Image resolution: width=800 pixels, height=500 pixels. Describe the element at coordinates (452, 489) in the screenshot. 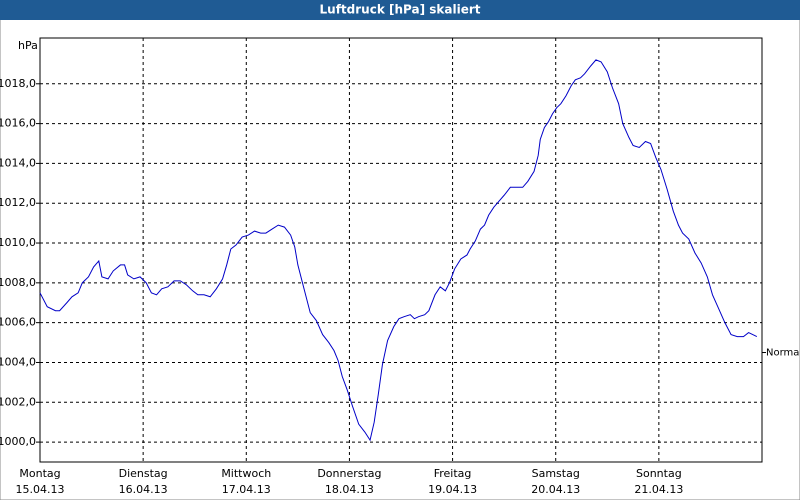

I see `x-tick-date: 19.04.13` at that location.